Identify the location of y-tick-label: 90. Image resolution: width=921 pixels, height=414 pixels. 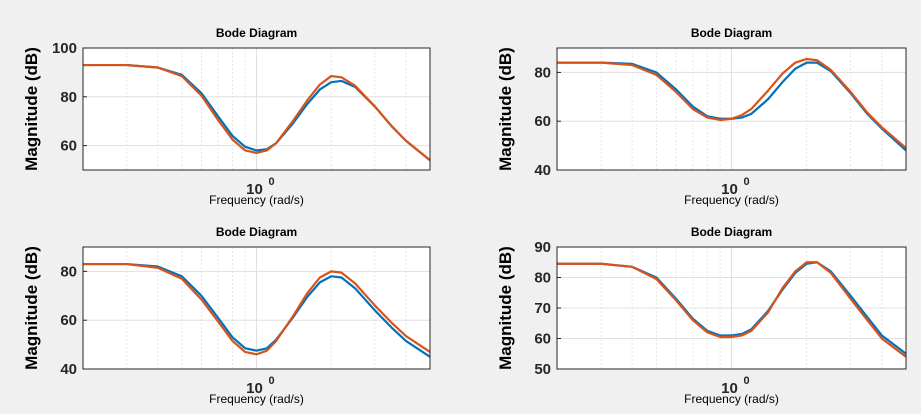
(542, 247).